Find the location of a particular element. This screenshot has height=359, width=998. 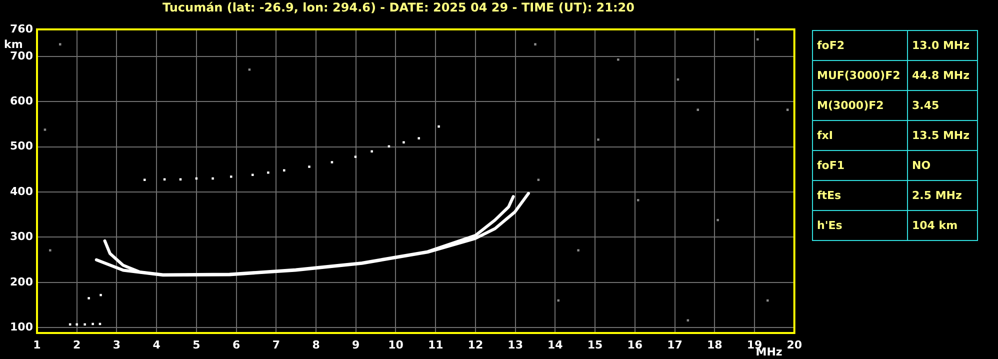

y-tick-label: 760 is located at coordinates (22, 29).